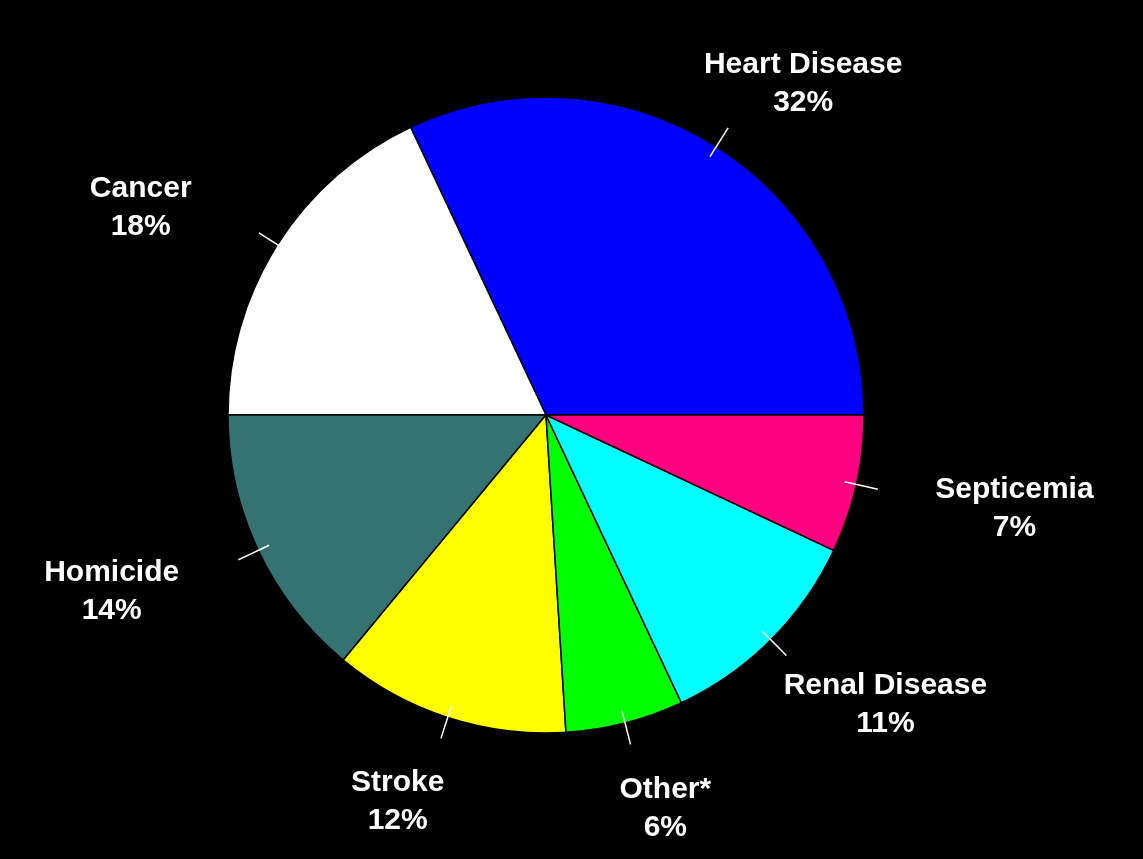  Describe the element at coordinates (885, 683) in the screenshot. I see `slice-label: Renal Disease` at that location.